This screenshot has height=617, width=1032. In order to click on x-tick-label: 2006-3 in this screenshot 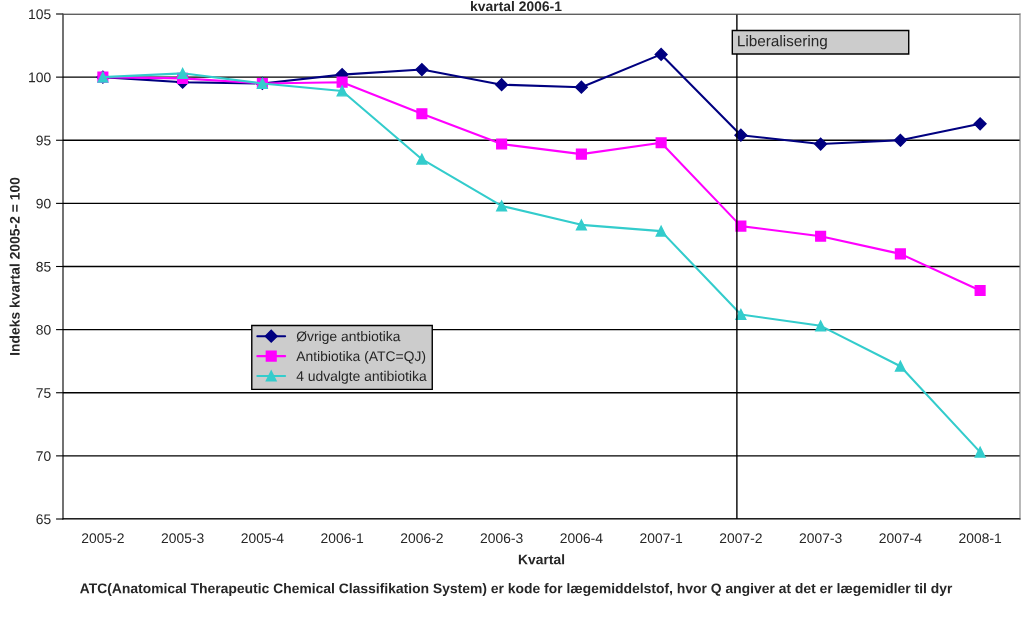, I will do `click(501, 538)`.